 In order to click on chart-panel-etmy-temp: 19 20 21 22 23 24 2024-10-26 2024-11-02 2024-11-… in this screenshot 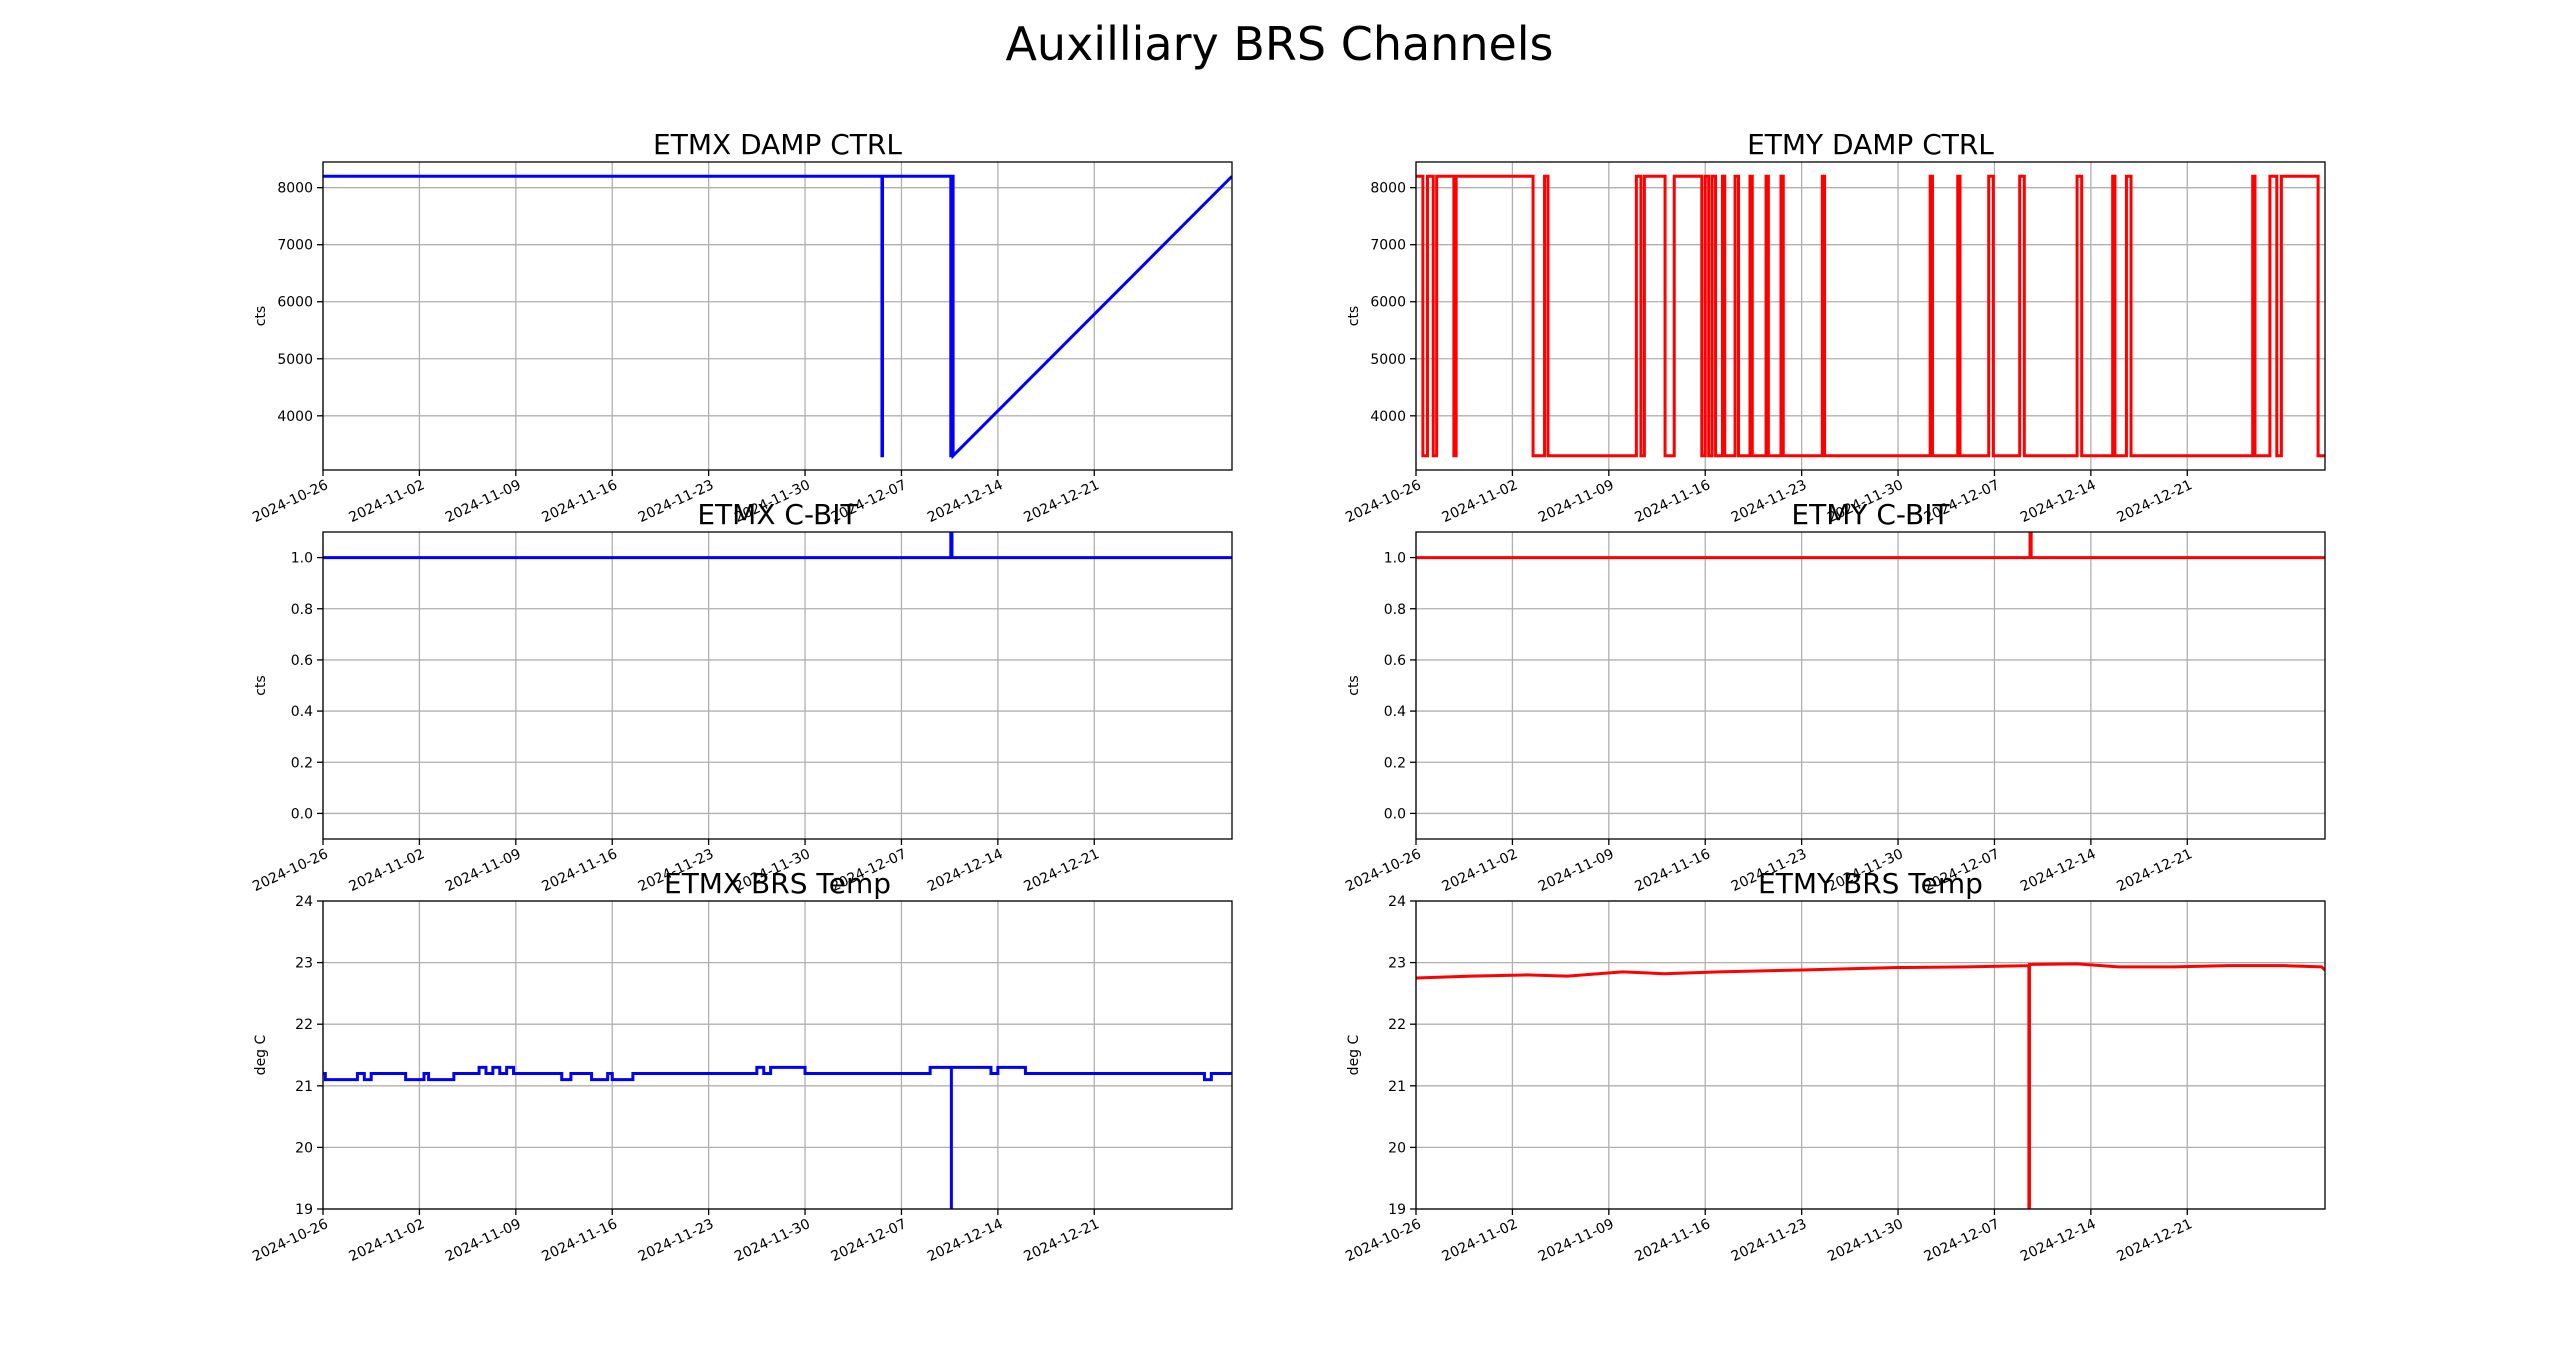, I will do `click(1834, 1066)`.